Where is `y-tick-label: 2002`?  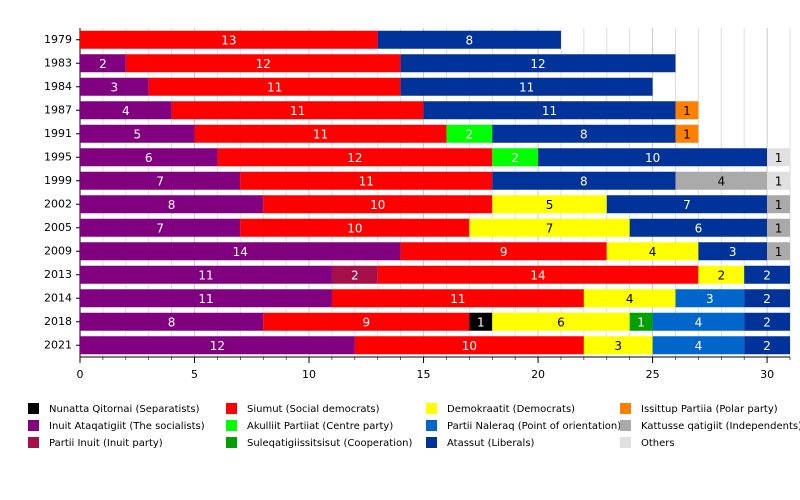 y-tick-label: 2002 is located at coordinates (58, 203).